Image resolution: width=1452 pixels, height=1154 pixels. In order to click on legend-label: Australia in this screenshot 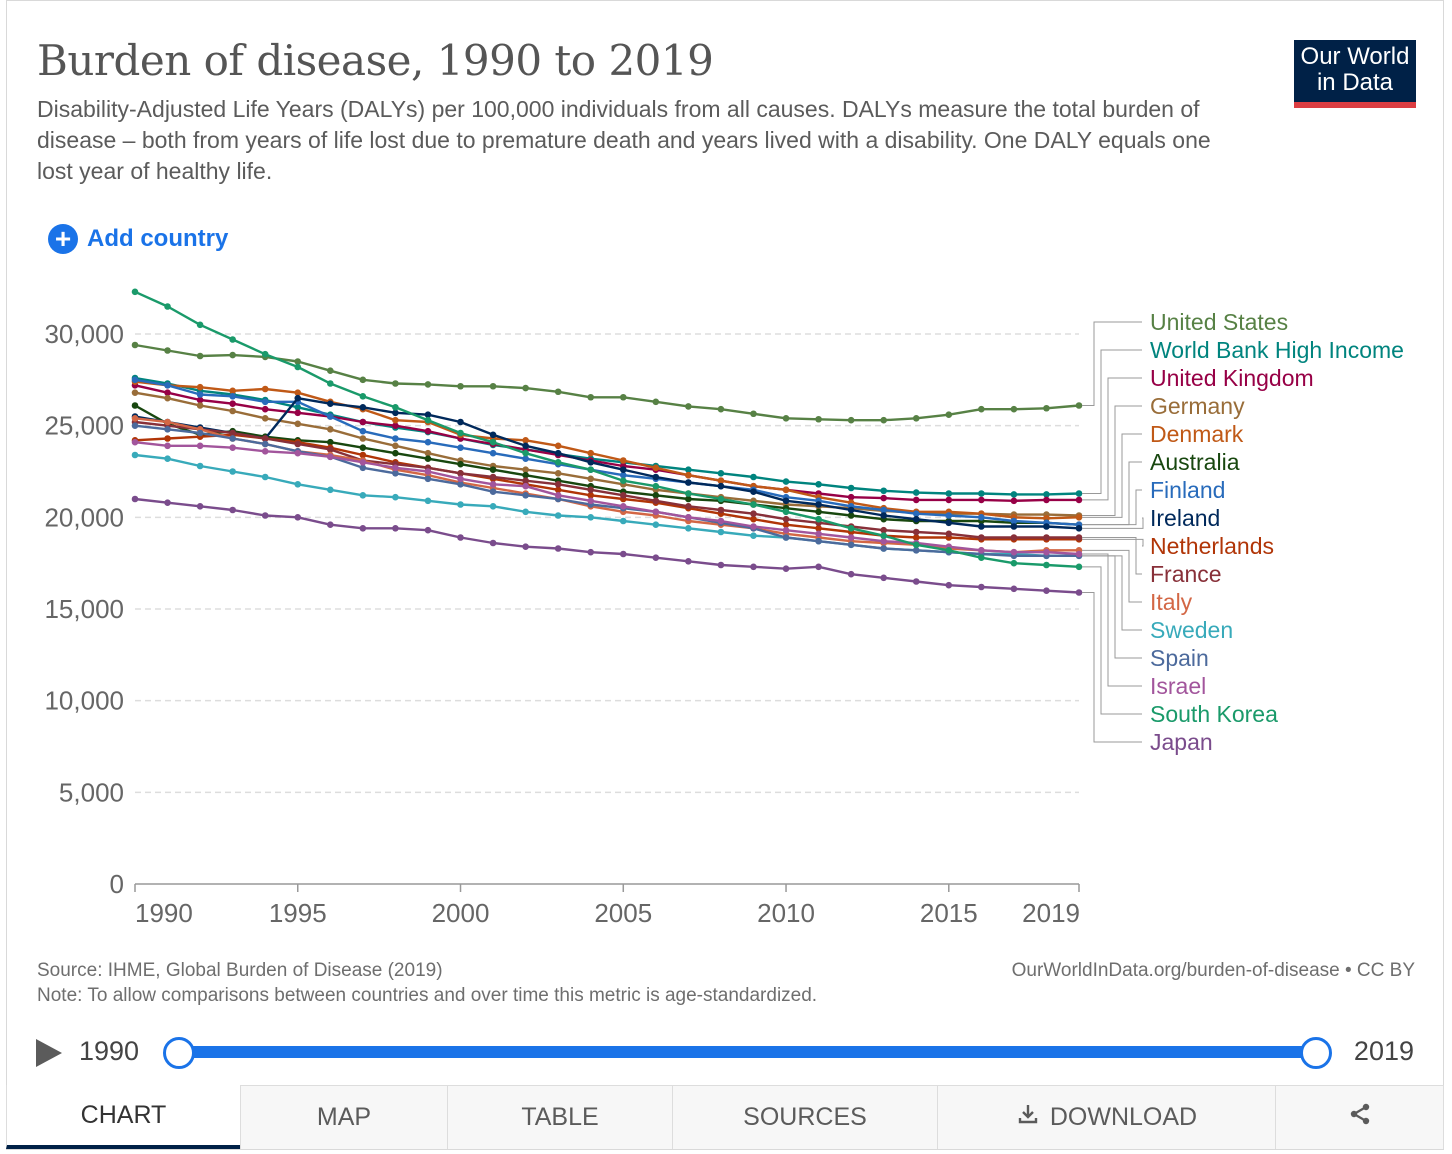, I will do `click(1195, 462)`.